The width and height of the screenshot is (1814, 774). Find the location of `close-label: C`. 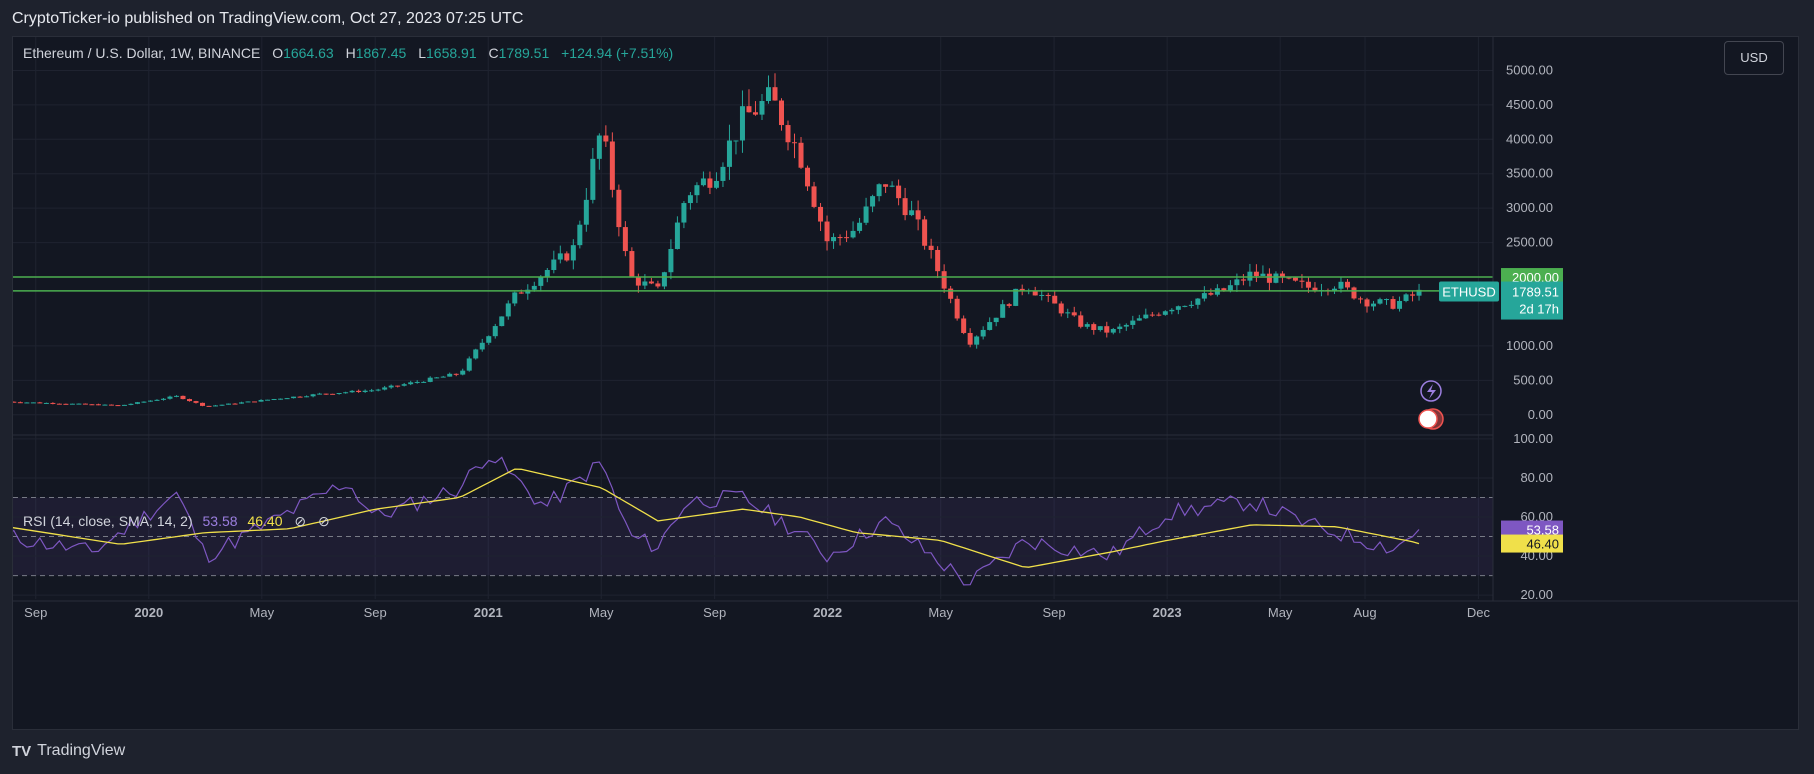

close-label: C is located at coordinates (493, 53).